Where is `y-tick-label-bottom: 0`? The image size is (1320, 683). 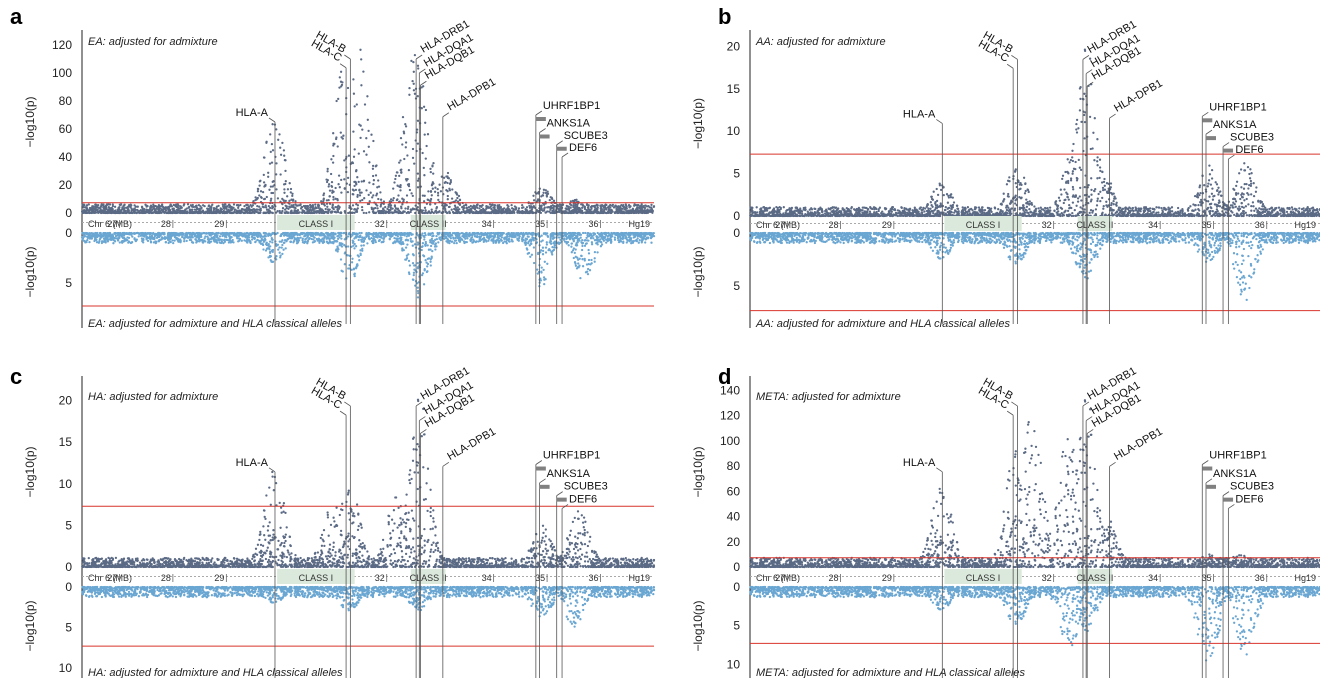 y-tick-label-bottom: 0 is located at coordinates (68, 233).